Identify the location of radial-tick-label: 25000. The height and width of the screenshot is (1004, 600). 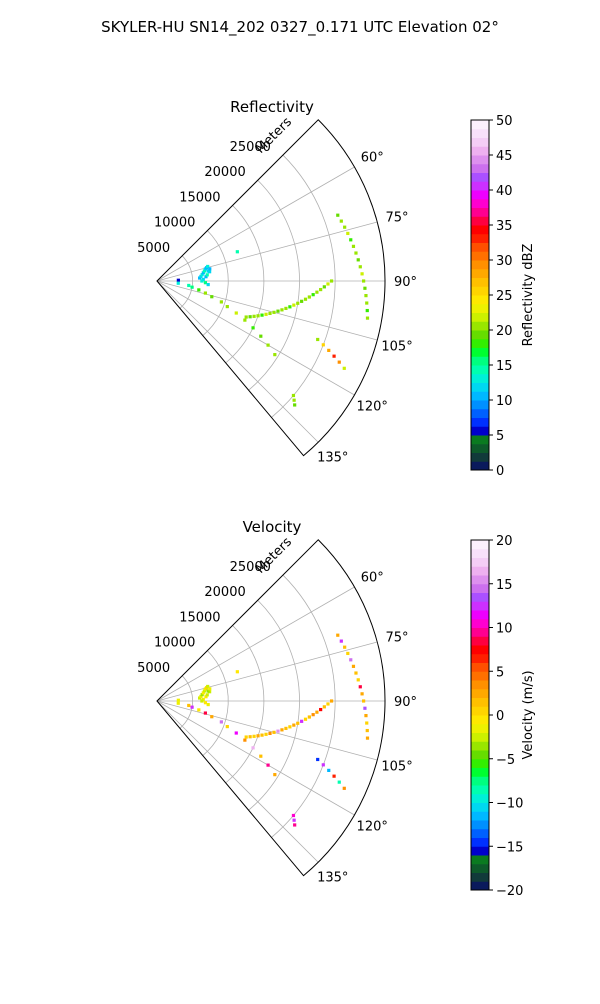
(250, 147).